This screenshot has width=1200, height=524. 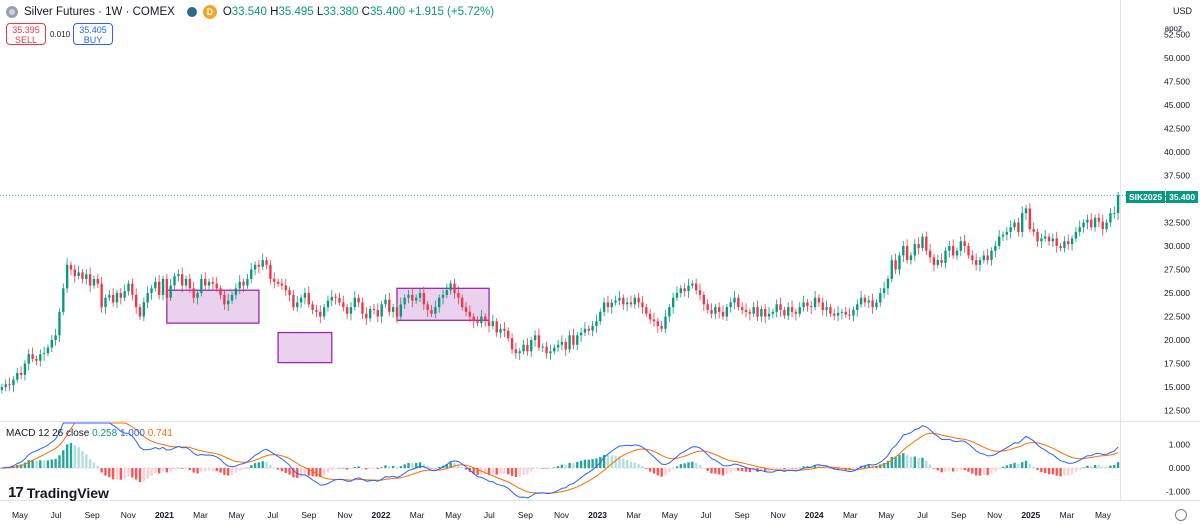 I want to click on currency-selector: USD, so click(x=1182, y=11).